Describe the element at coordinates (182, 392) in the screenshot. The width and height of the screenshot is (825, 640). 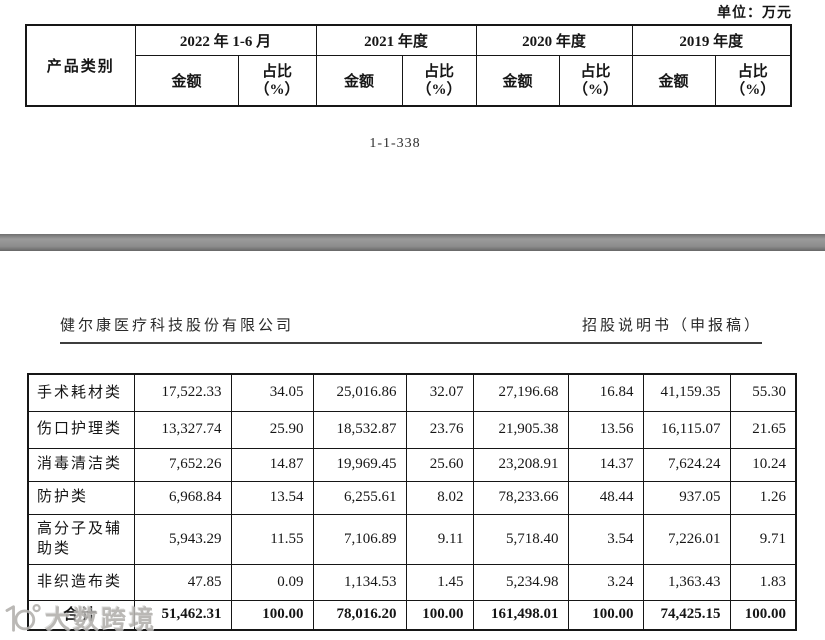
I see `amount-cell: 17,522.33` at that location.